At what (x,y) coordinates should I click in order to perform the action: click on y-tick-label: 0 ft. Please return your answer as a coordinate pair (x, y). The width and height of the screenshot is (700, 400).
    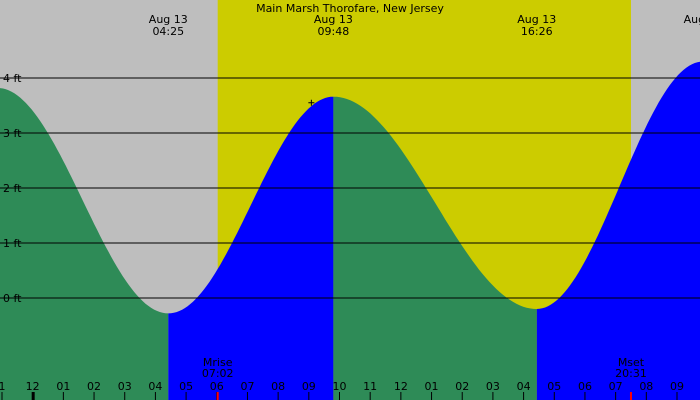
    Looking at the image, I should click on (12, 298).